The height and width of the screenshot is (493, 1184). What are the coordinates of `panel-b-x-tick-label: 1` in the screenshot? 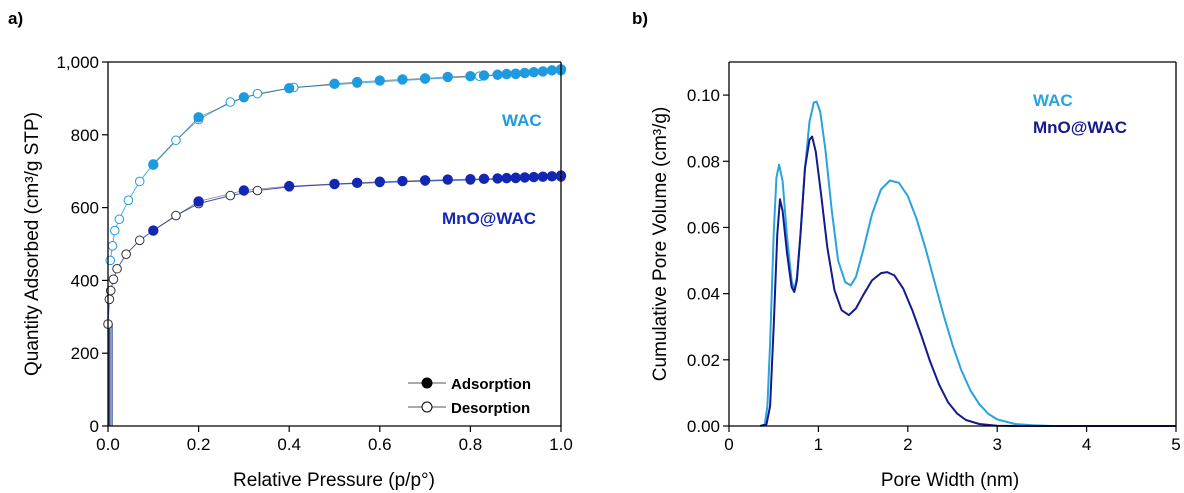 It's located at (818, 444).